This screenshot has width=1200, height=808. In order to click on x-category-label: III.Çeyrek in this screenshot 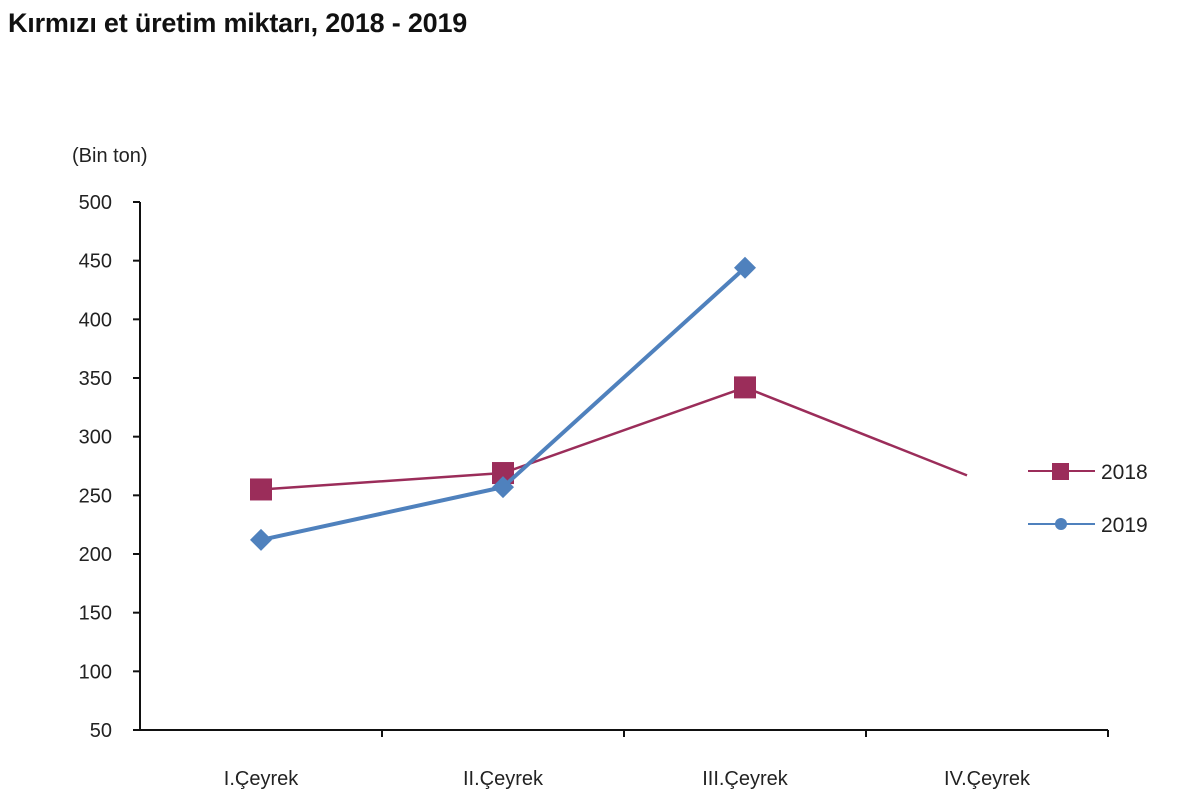, I will do `click(745, 779)`.